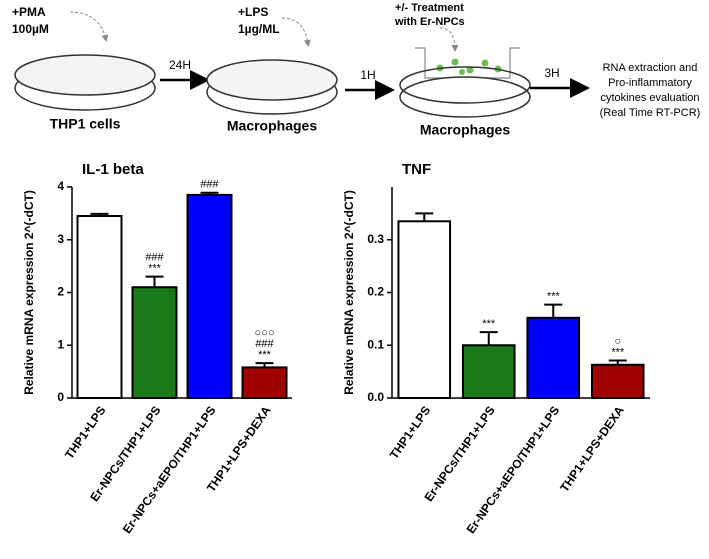 The height and width of the screenshot is (559, 709). What do you see at coordinates (85, 124) in the screenshot?
I see `dish-label: THP1 cells` at bounding box center [85, 124].